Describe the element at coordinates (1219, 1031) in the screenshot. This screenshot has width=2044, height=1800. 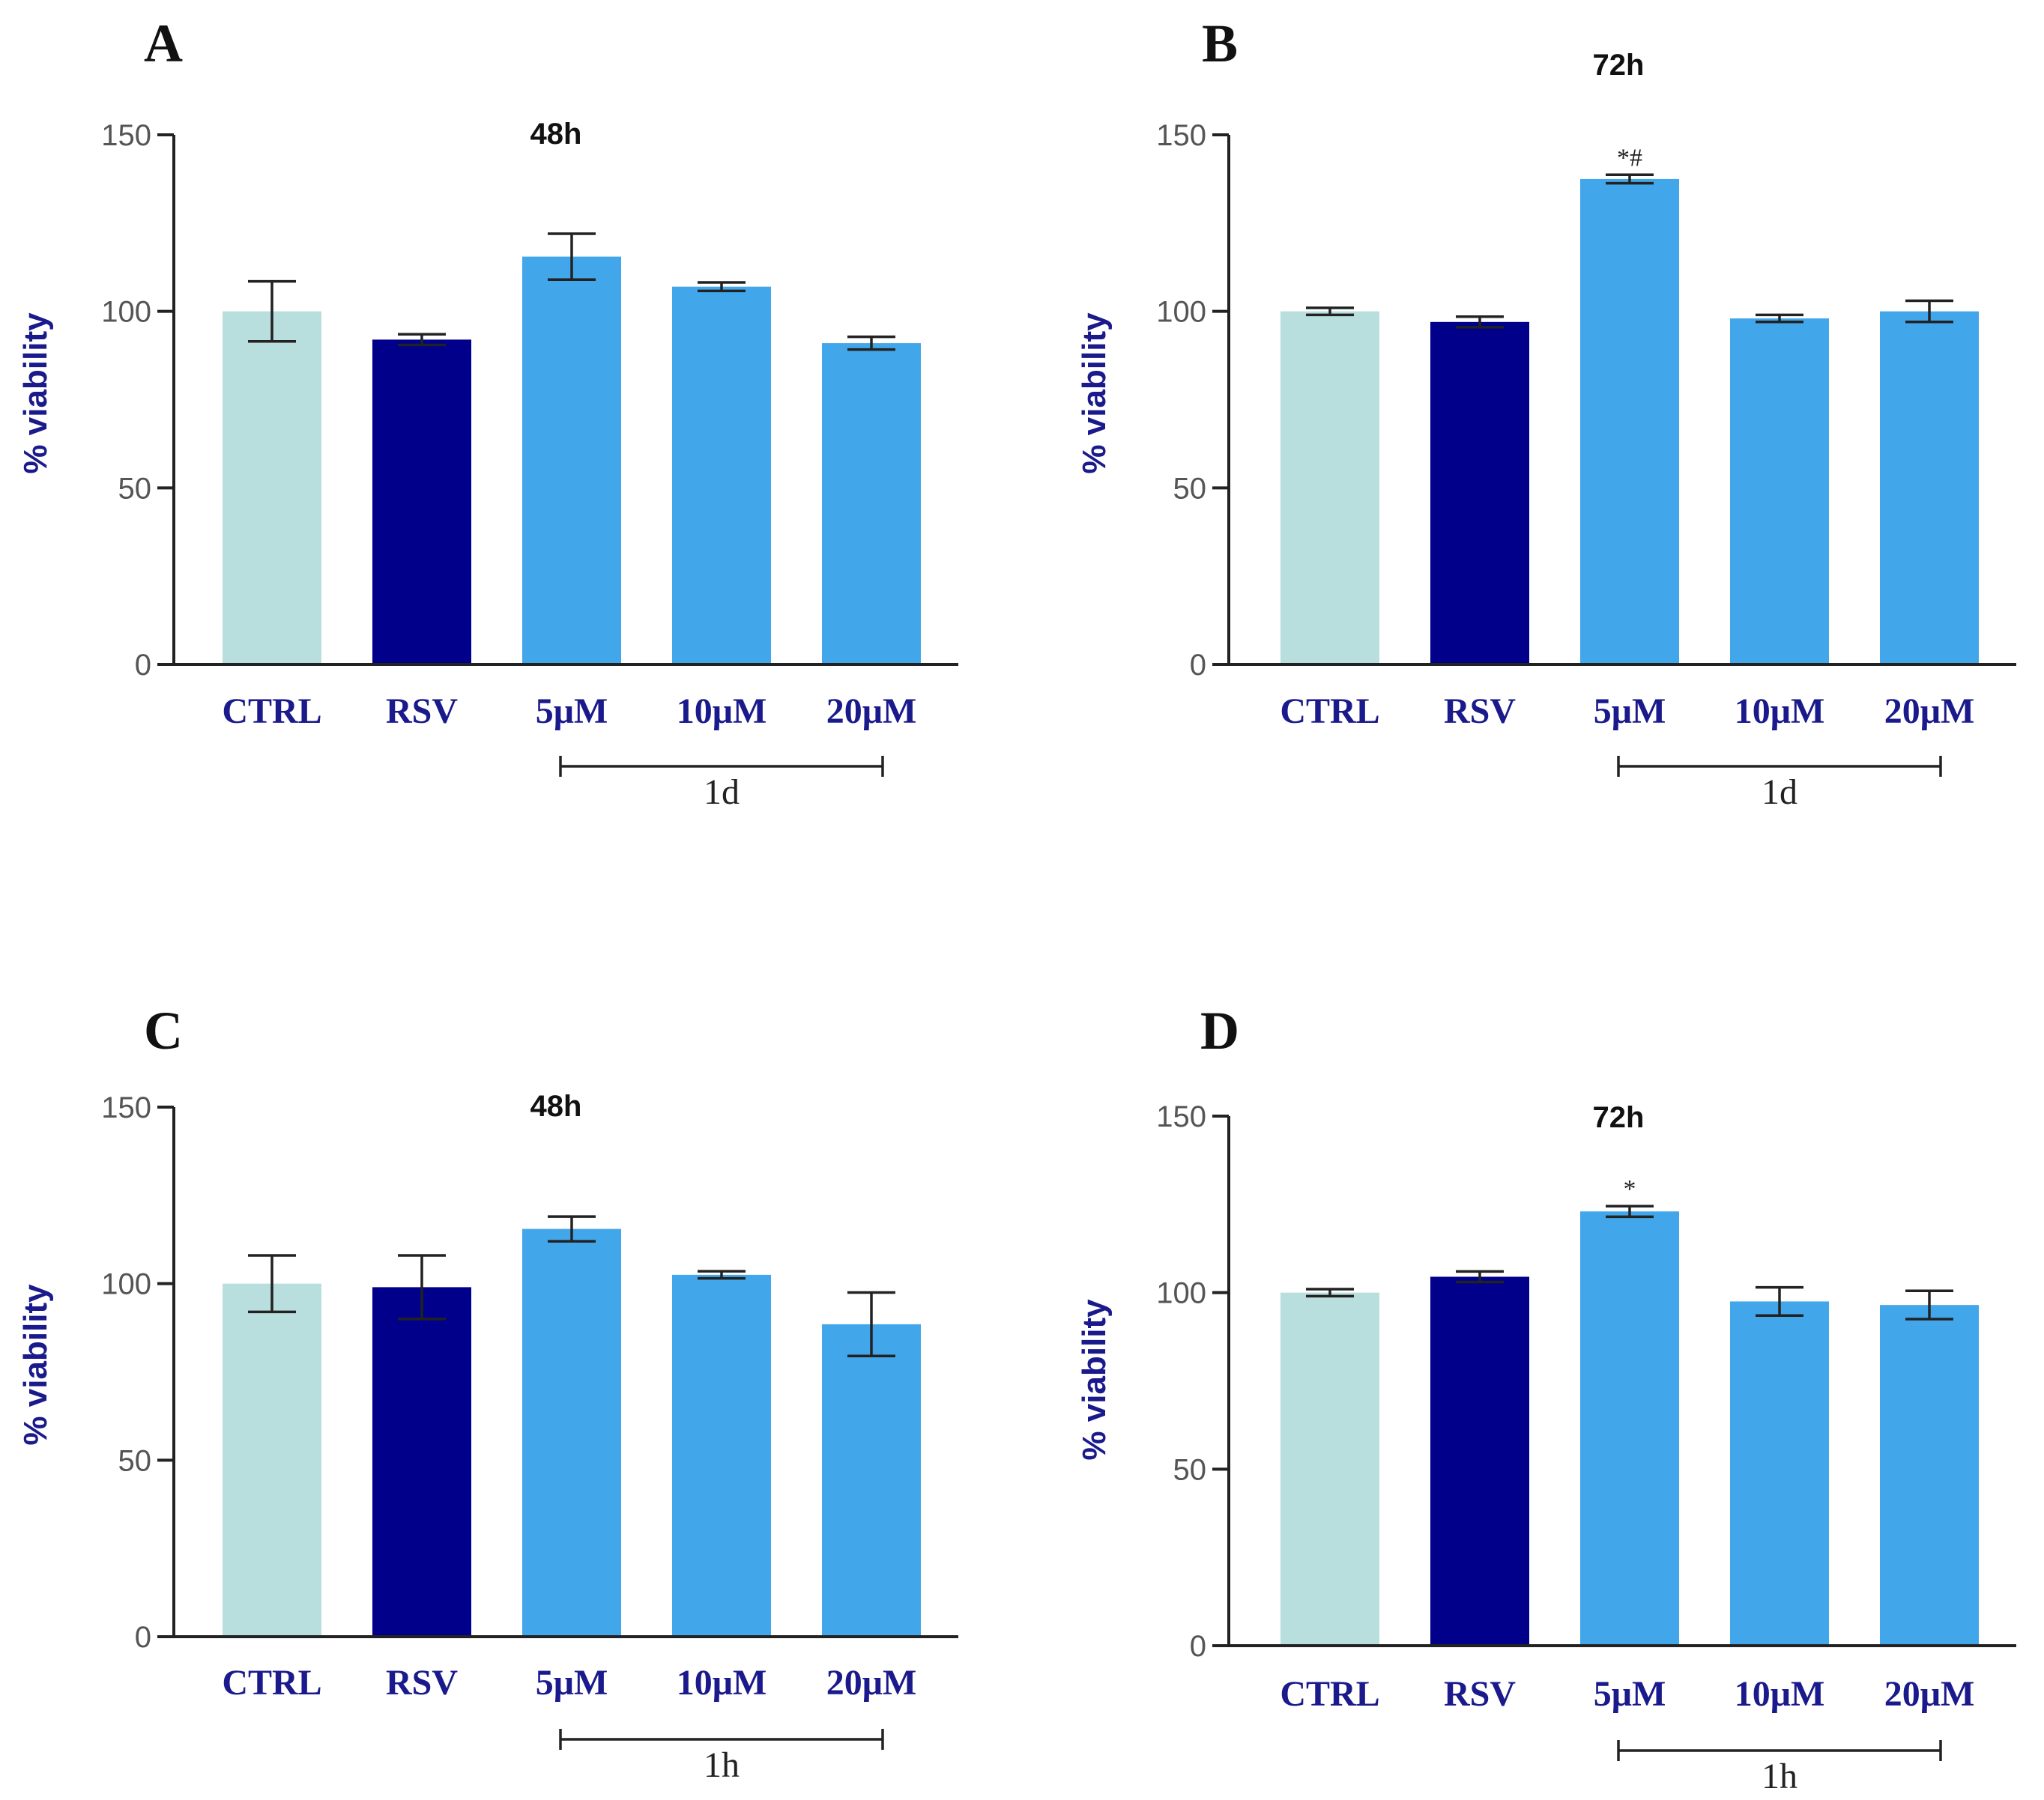
I see `panel-letter: D` at that location.